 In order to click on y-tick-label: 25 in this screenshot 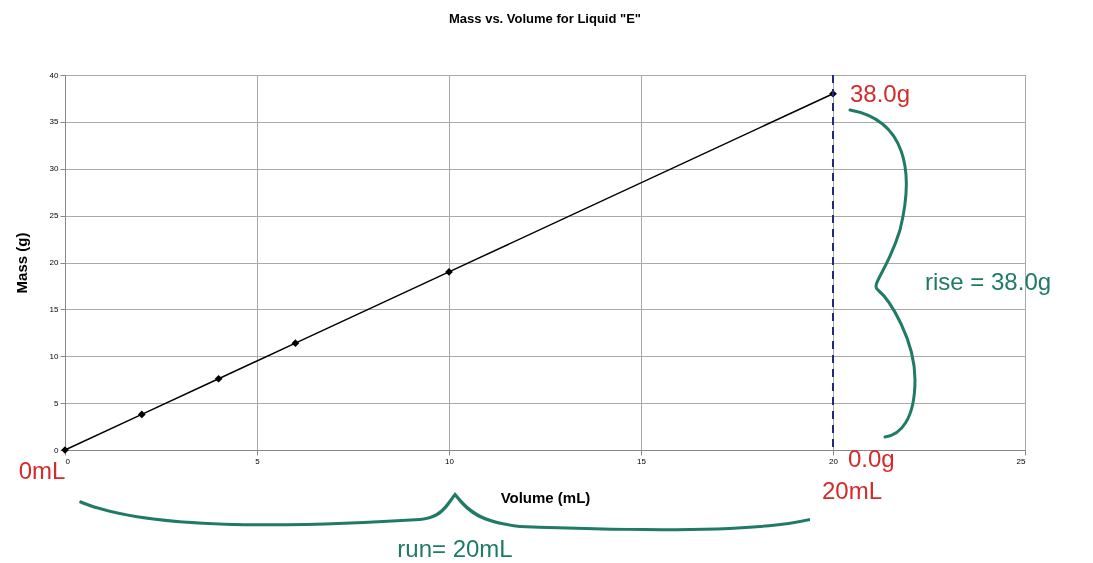, I will do `click(54, 216)`.